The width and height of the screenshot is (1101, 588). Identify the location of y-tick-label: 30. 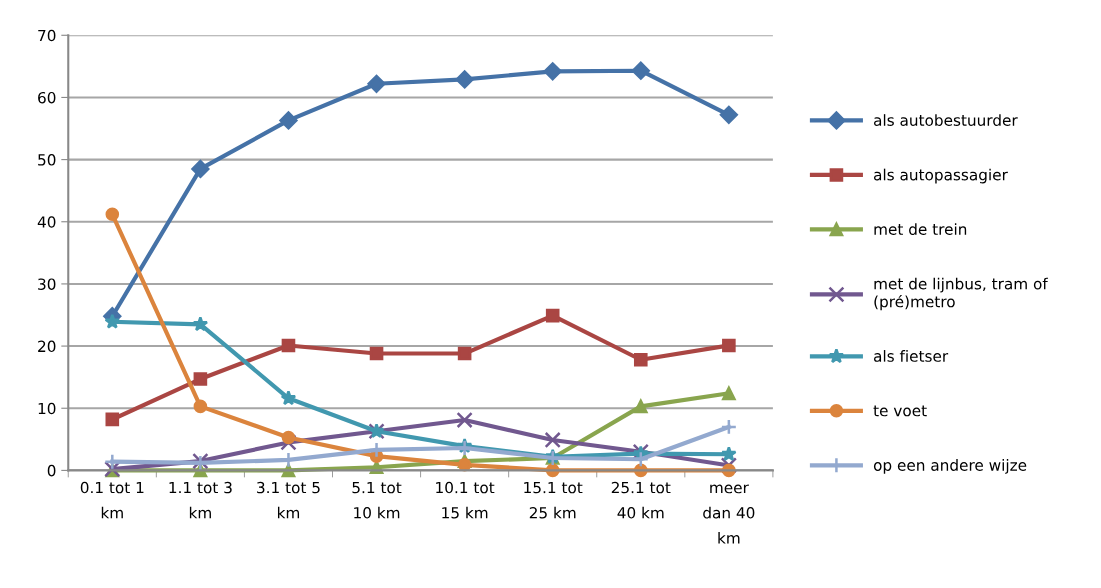
(47, 284).